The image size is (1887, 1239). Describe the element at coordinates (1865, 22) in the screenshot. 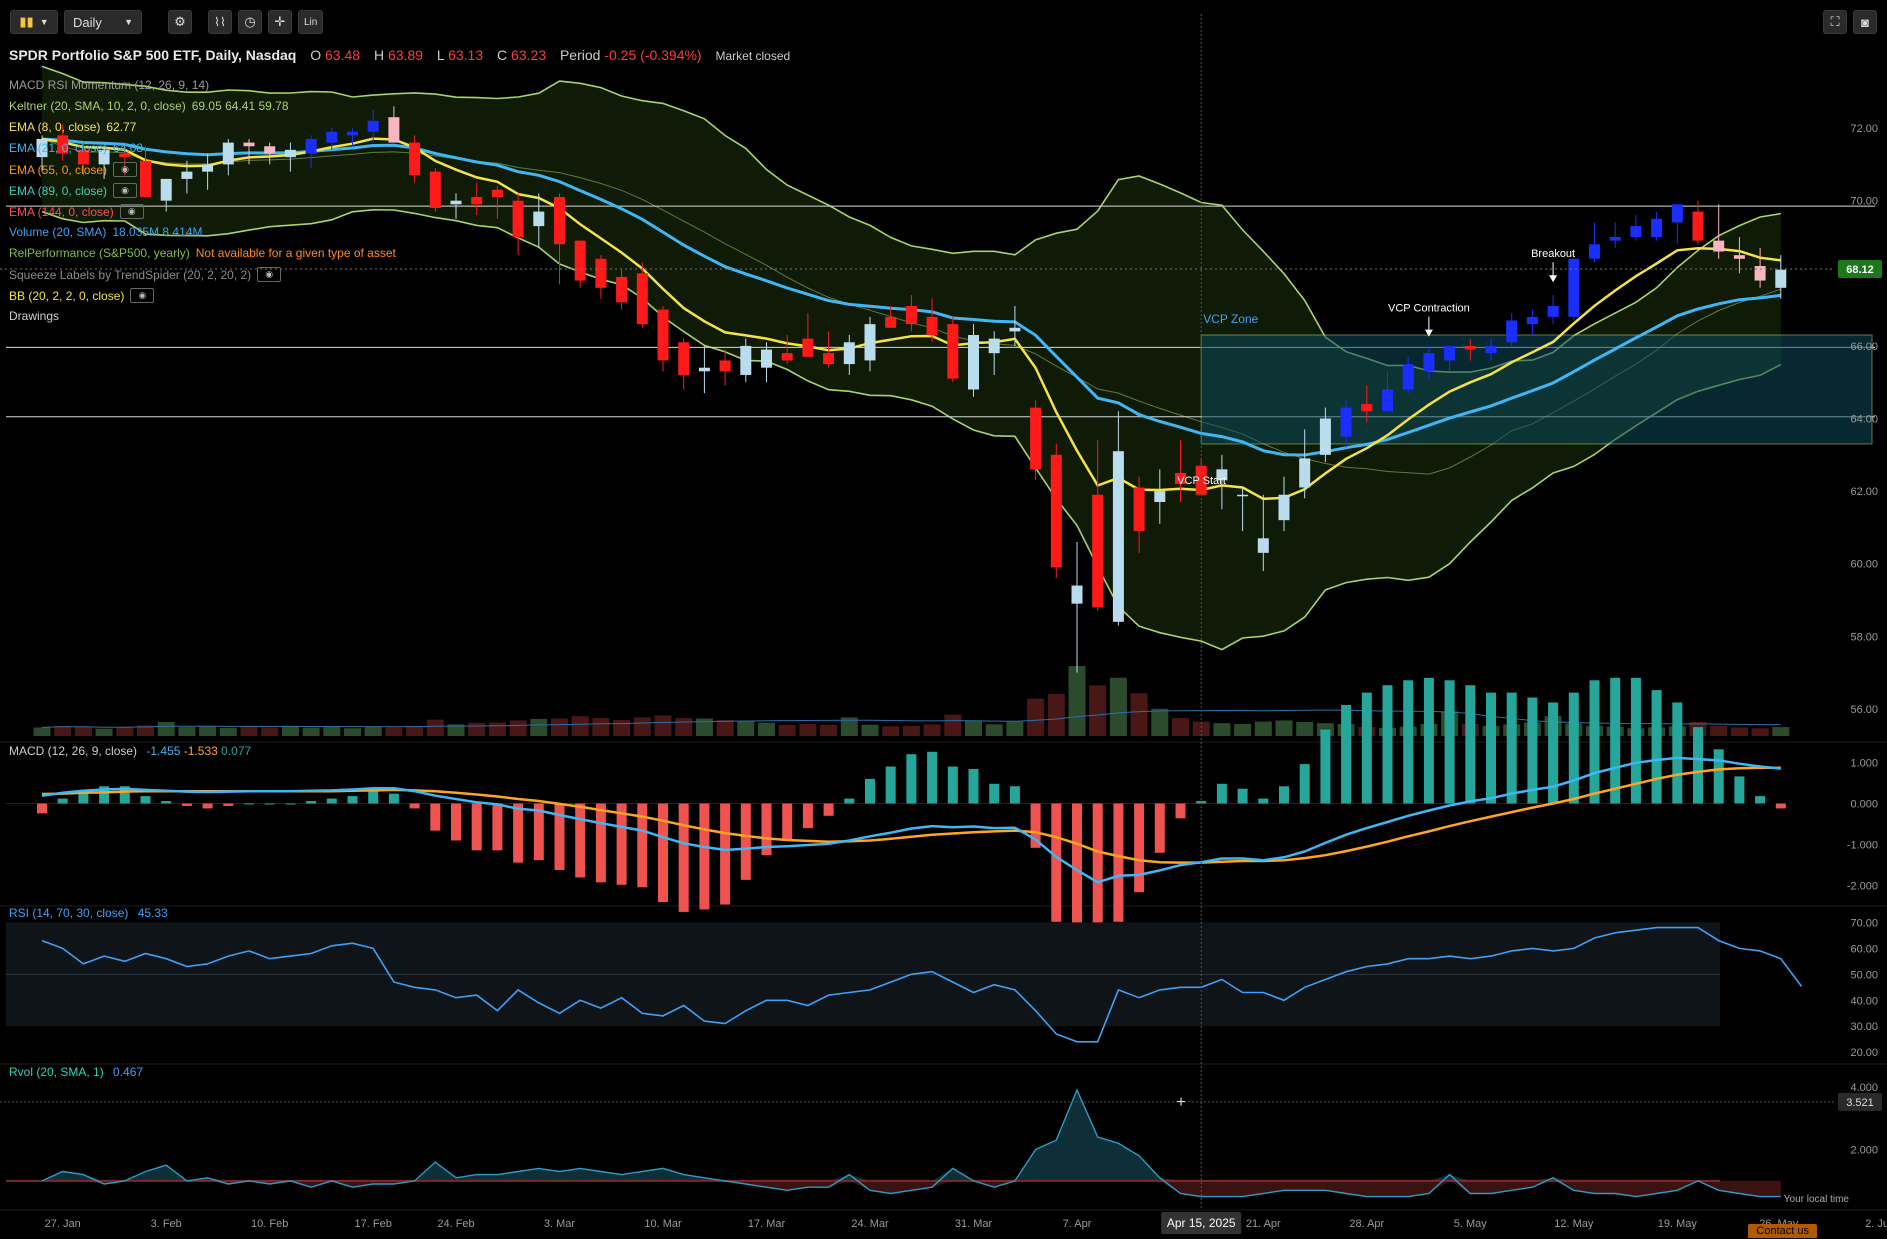

I see `camera-button: ◙` at that location.